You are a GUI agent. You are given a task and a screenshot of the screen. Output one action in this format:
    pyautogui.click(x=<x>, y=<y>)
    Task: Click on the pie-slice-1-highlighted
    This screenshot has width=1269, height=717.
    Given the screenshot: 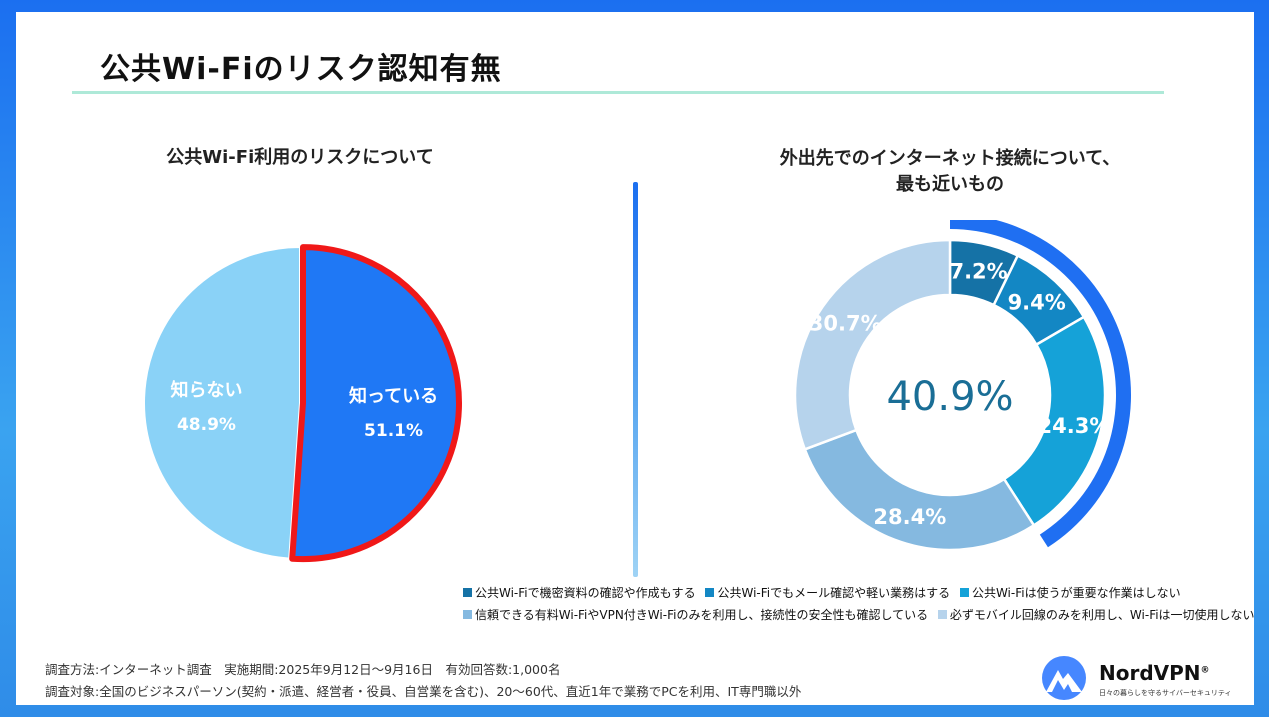 What is the action you would take?
    pyautogui.click(x=376, y=403)
    